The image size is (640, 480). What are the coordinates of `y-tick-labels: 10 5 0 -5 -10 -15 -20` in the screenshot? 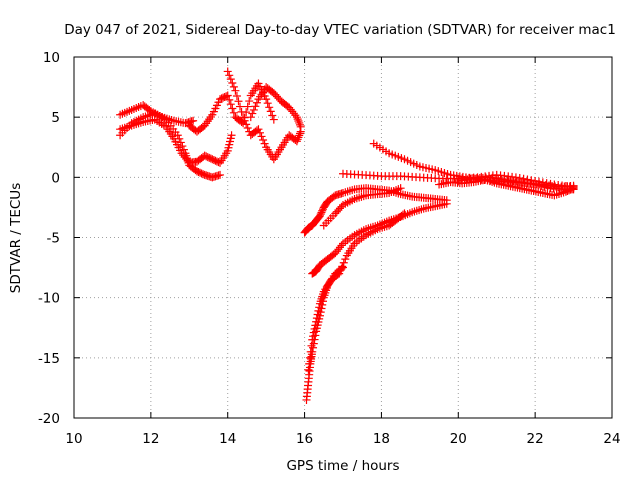 It's located at (49, 238).